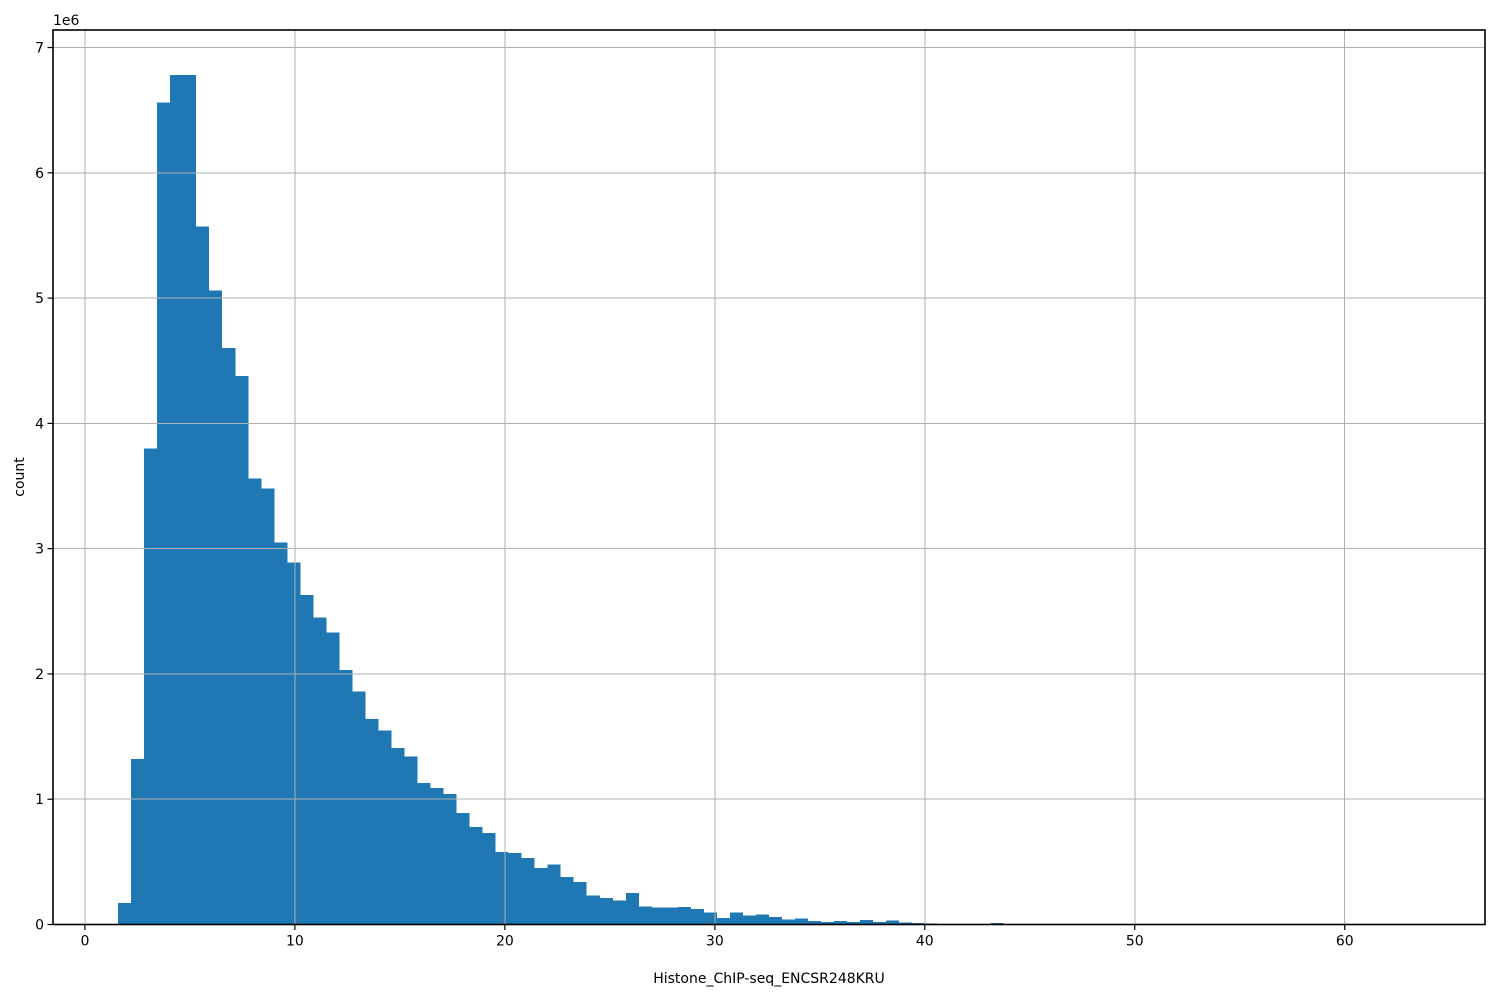  Describe the element at coordinates (39, 926) in the screenshot. I see `y-tick-label: 0` at that location.